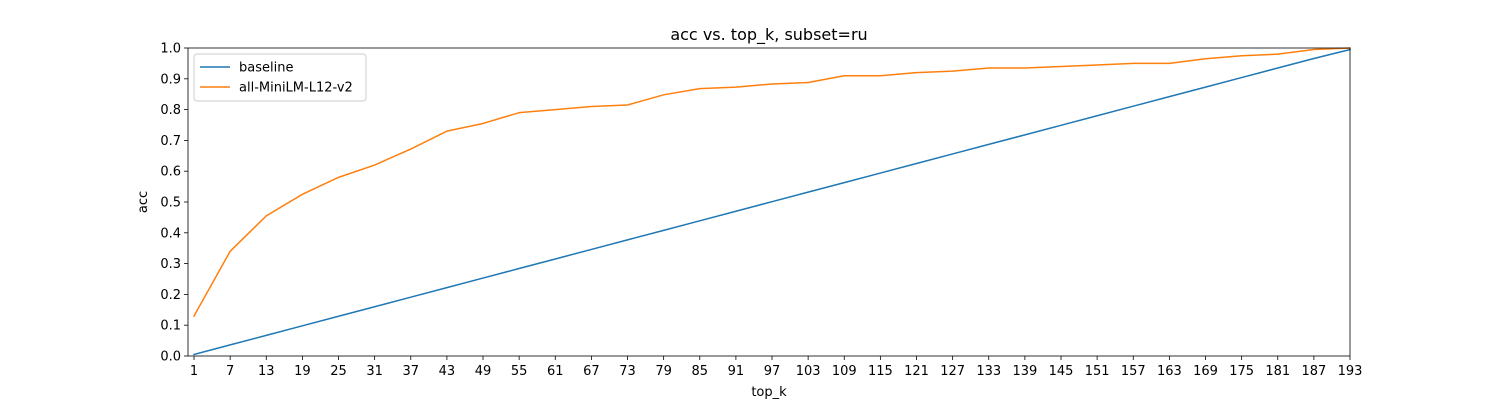 The height and width of the screenshot is (404, 1500). What do you see at coordinates (808, 371) in the screenshot?
I see `x-tick-label: 103` at bounding box center [808, 371].